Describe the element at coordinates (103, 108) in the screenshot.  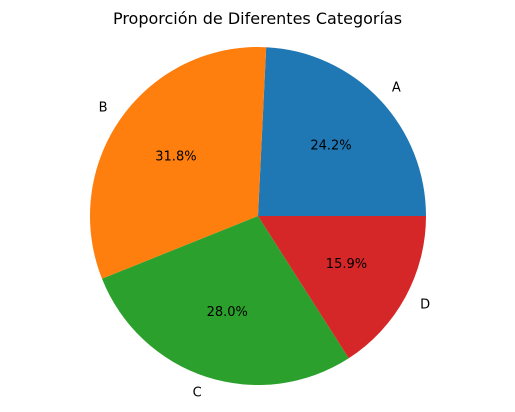
I see `pie-category-label-b: B` at that location.